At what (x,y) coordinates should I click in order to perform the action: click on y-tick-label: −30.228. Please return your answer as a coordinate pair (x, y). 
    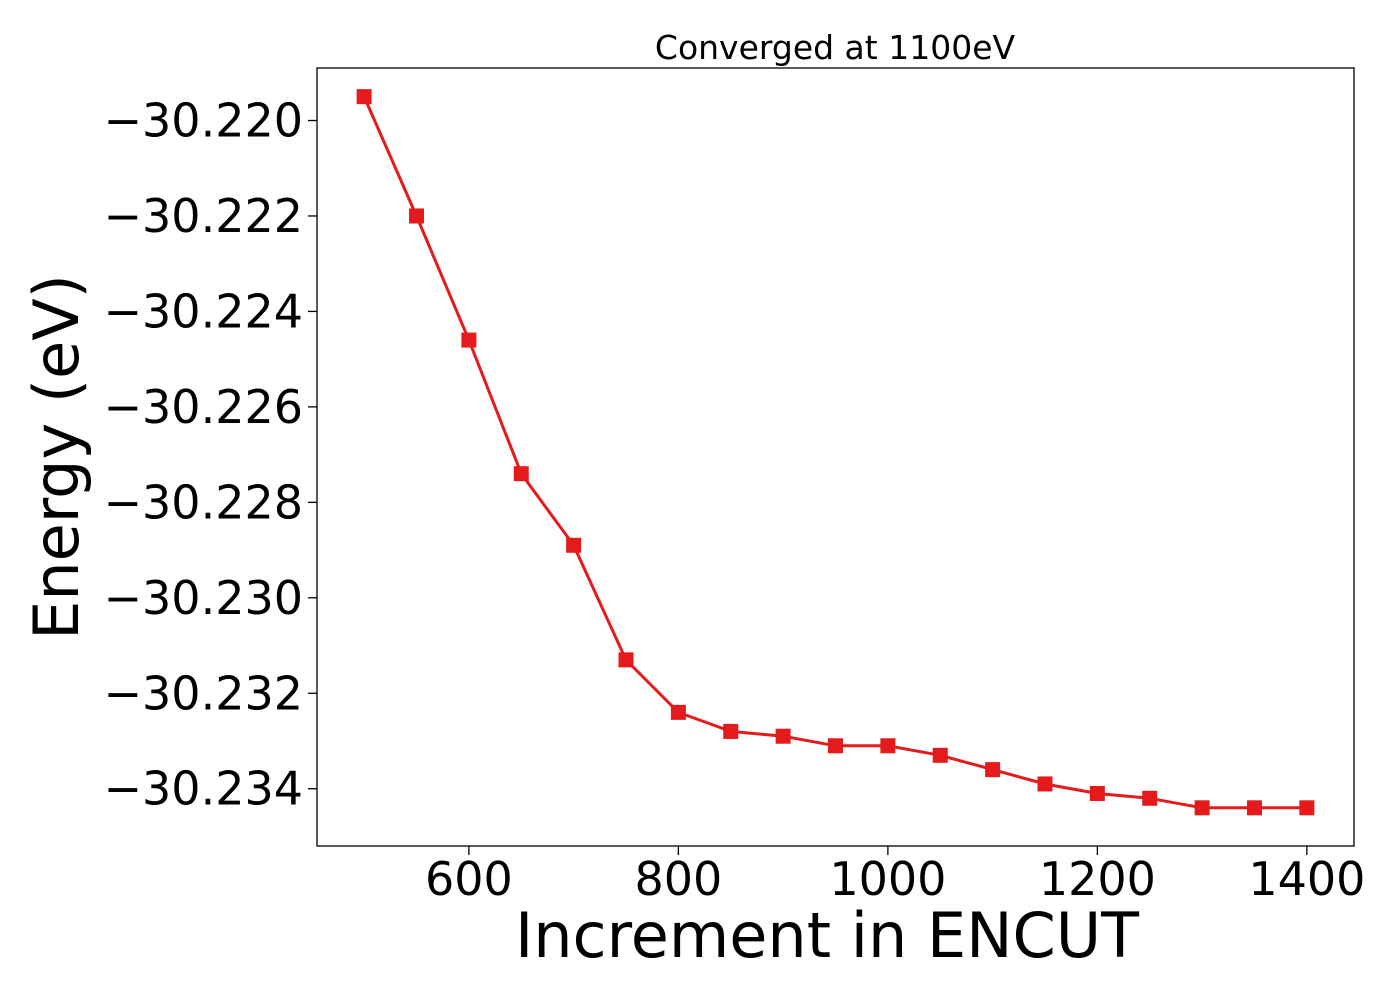
    Looking at the image, I should click on (204, 502).